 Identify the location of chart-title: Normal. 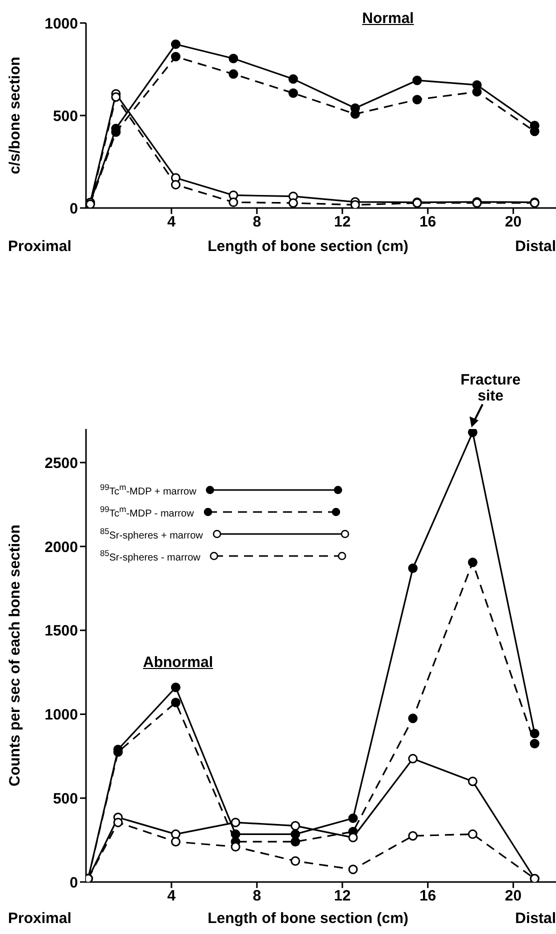
(388, 18).